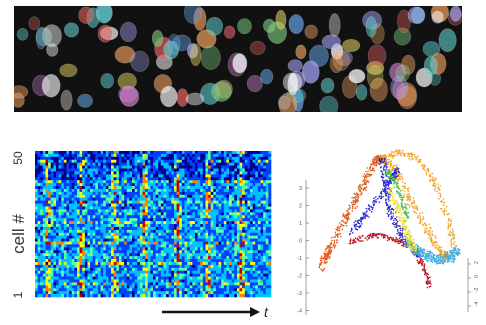 This screenshot has height=325, width=486. What do you see at coordinates (408, 64) in the screenshot?
I see `imaged-cell` at bounding box center [408, 64].